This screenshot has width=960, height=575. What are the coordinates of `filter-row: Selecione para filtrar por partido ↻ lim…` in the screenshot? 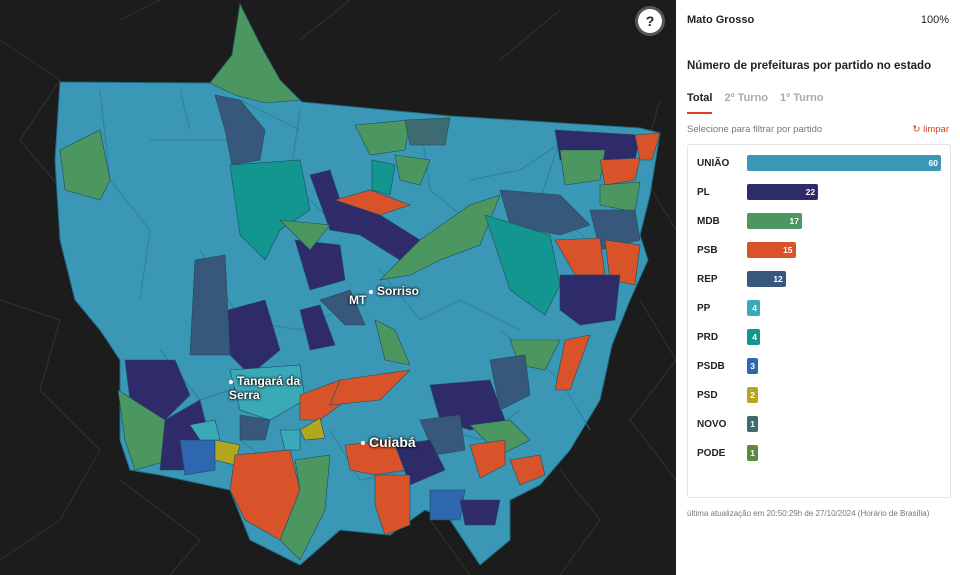 It's located at (818, 129).